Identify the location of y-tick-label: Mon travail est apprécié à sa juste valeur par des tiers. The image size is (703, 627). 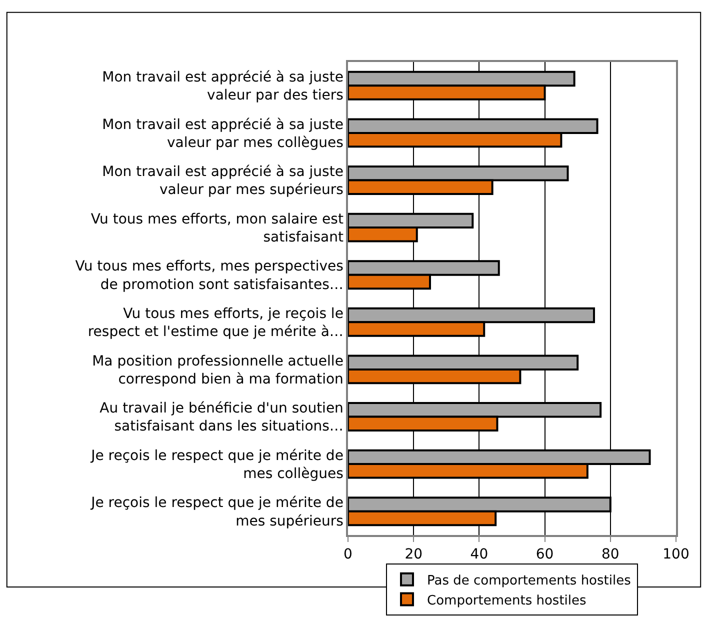
(223, 86).